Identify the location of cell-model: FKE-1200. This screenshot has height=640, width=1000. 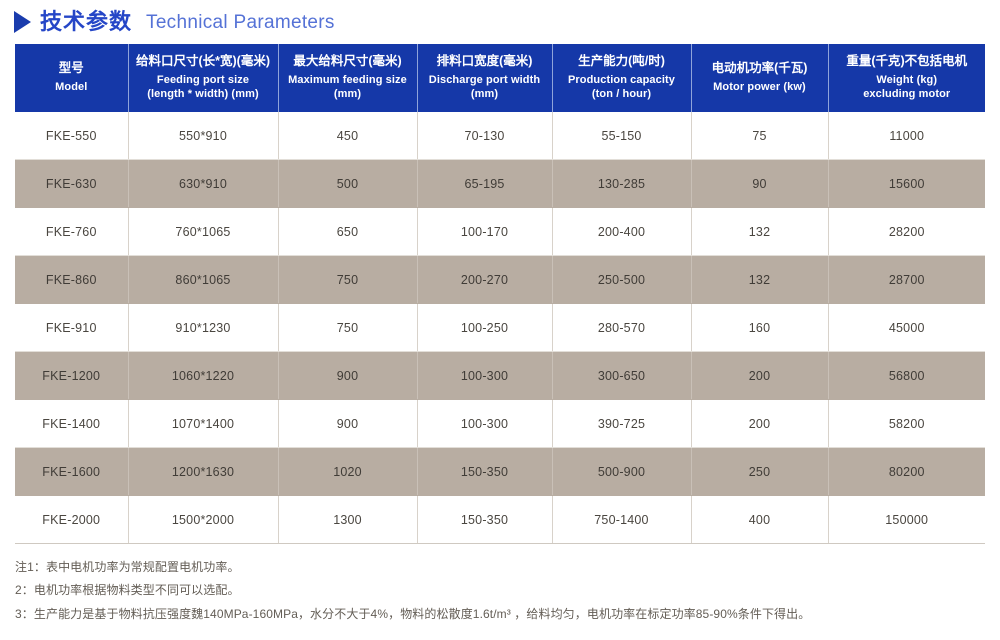
(72, 375).